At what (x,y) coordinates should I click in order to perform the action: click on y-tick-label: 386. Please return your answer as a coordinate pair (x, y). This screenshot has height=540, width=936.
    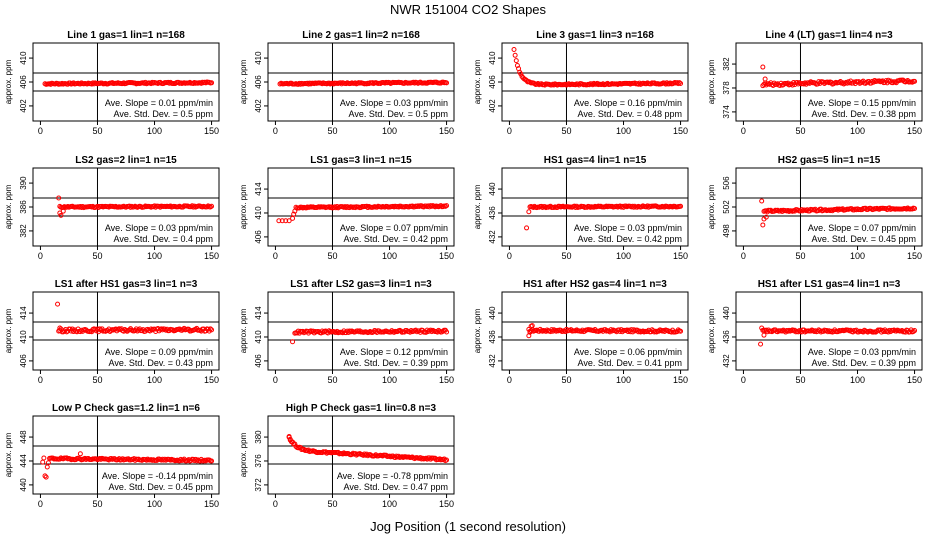
    Looking at the image, I should click on (23, 207).